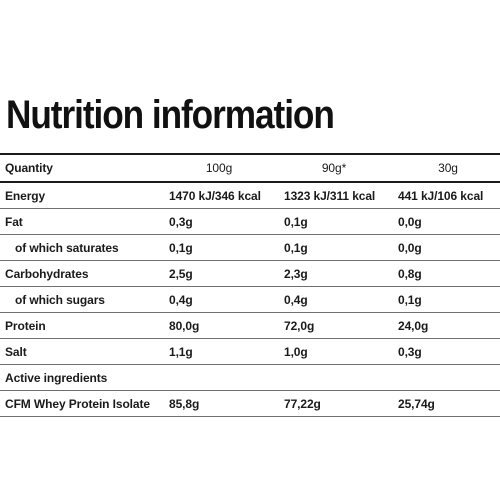 This screenshot has width=500, height=500. I want to click on value-30g: 25,74g, so click(416, 403).